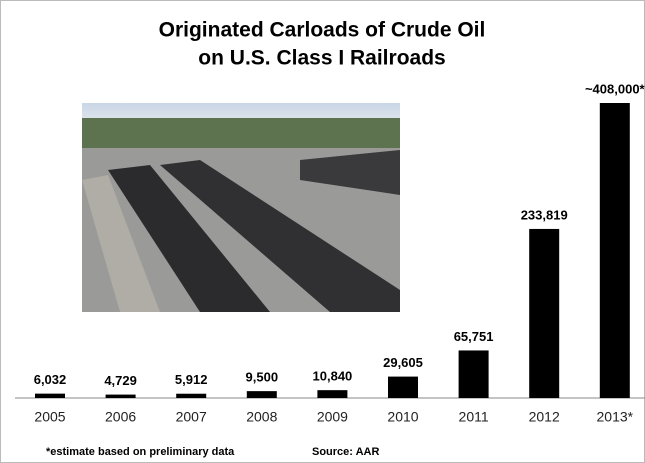  What do you see at coordinates (615, 417) in the screenshot?
I see `x-tick-label: 2013*` at bounding box center [615, 417].